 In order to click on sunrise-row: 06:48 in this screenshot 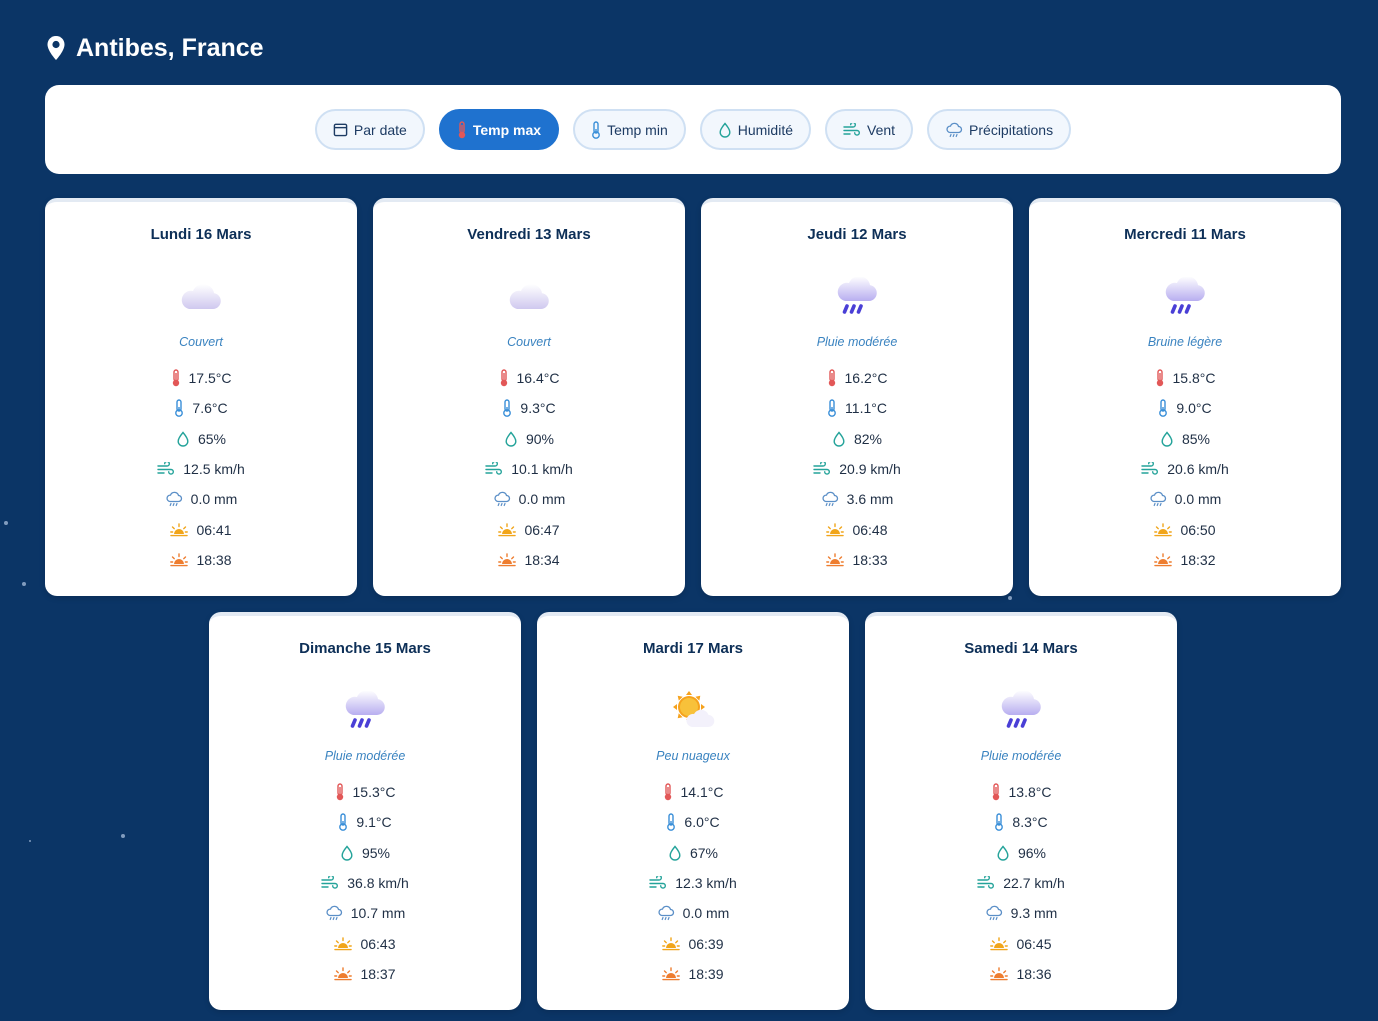, I will do `click(857, 529)`.